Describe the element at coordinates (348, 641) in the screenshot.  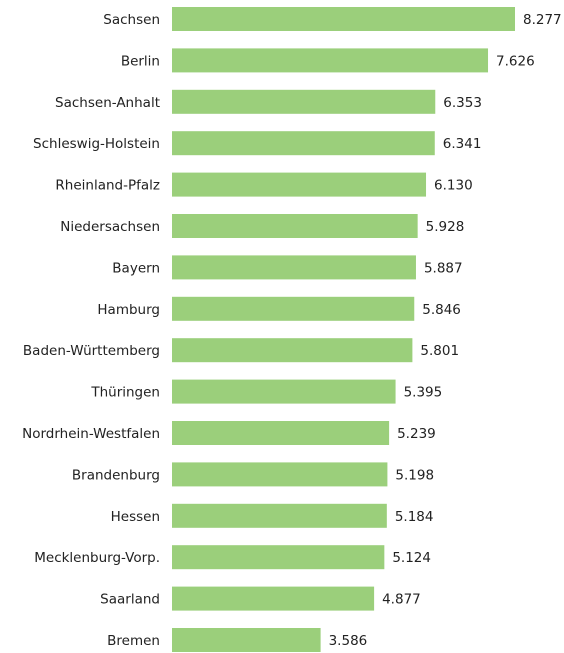
I see `value-label: 3.586` at that location.